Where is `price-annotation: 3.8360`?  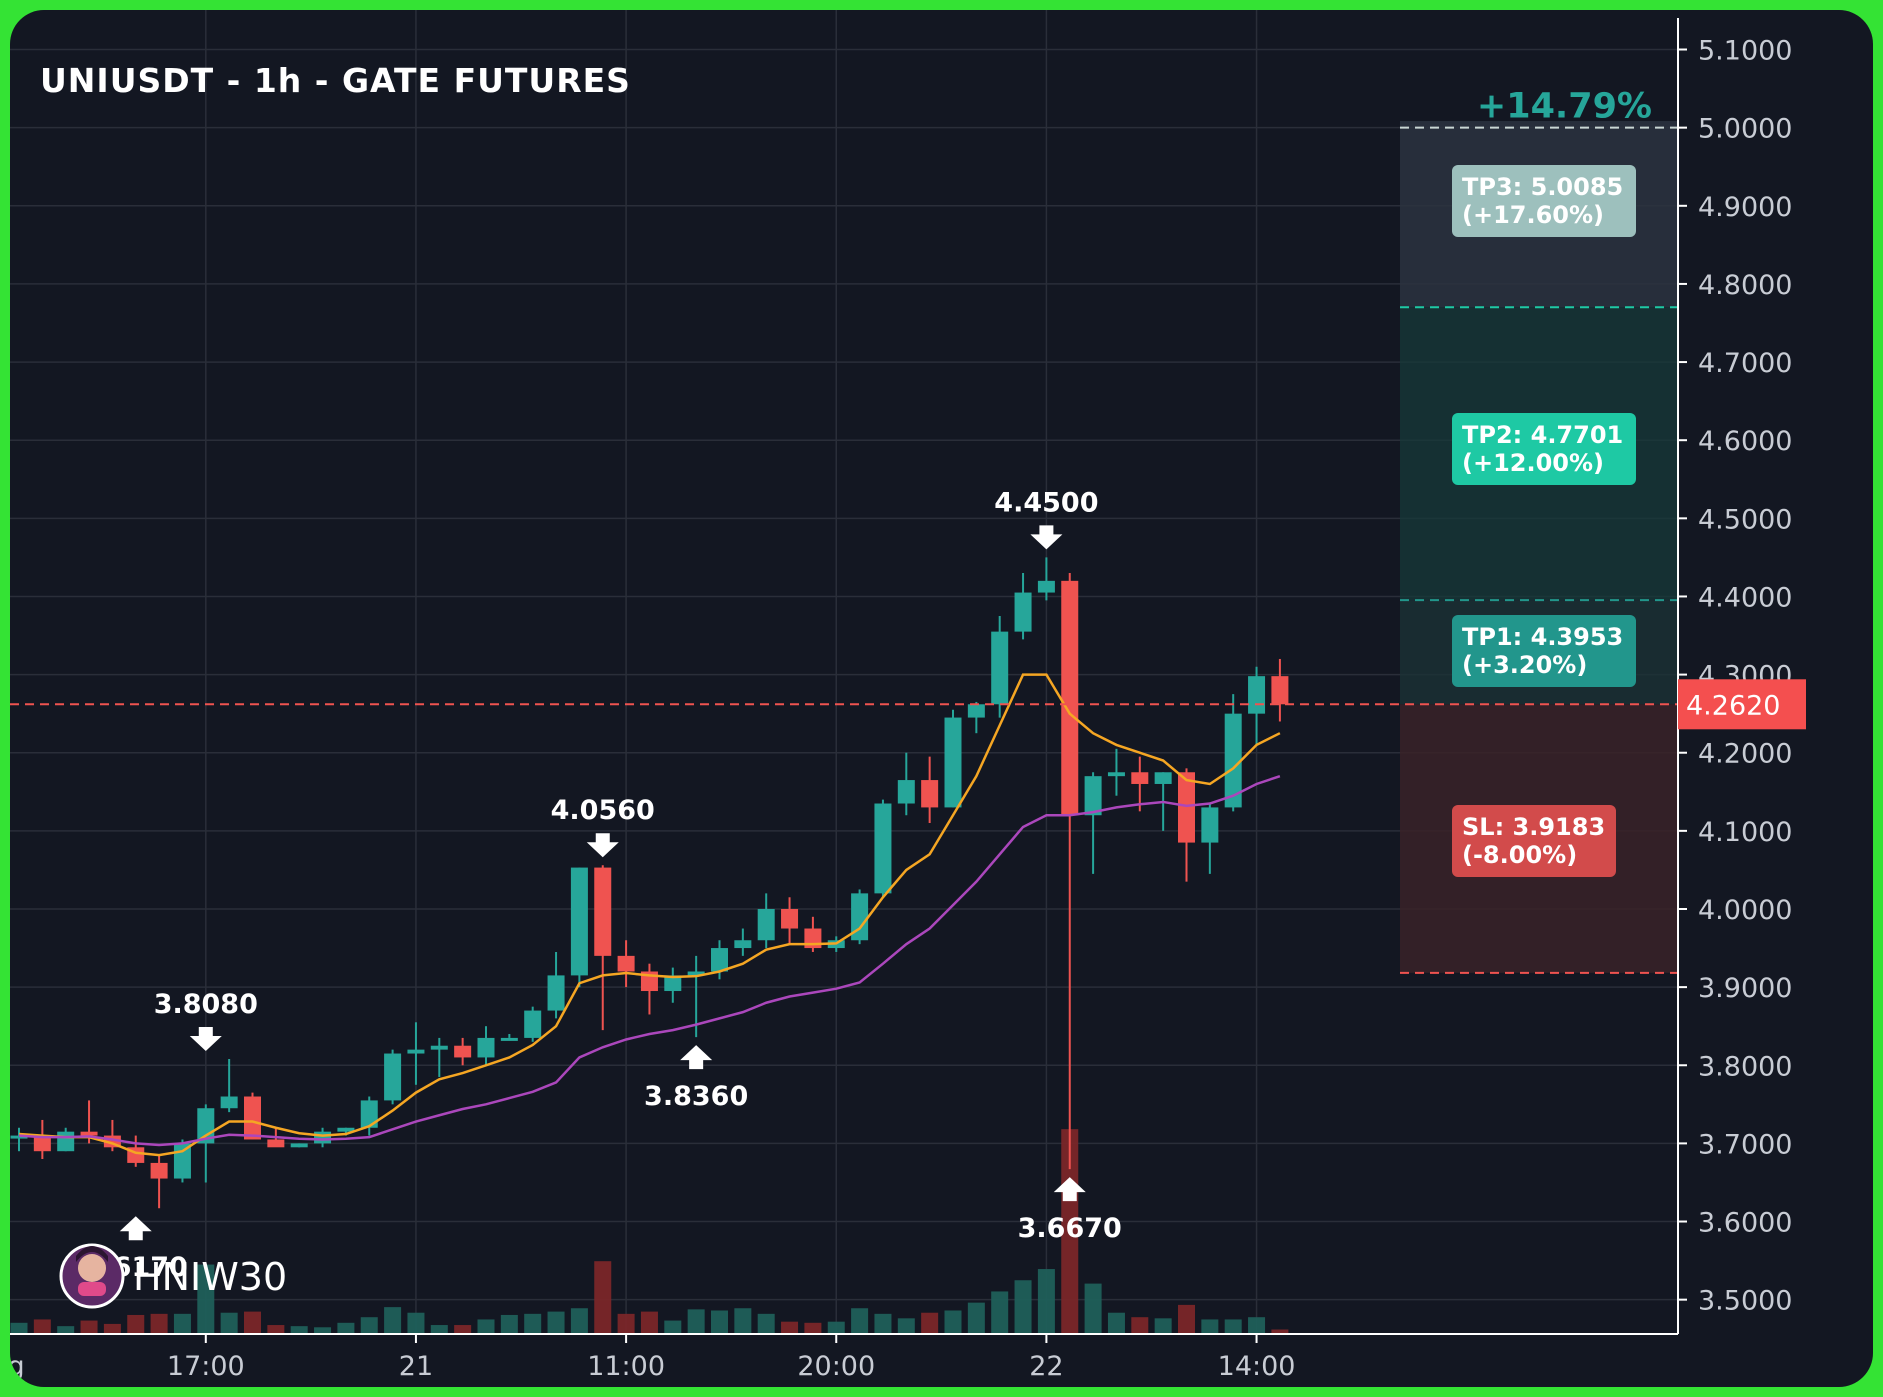 price-annotation: 3.8360 is located at coordinates (696, 1078).